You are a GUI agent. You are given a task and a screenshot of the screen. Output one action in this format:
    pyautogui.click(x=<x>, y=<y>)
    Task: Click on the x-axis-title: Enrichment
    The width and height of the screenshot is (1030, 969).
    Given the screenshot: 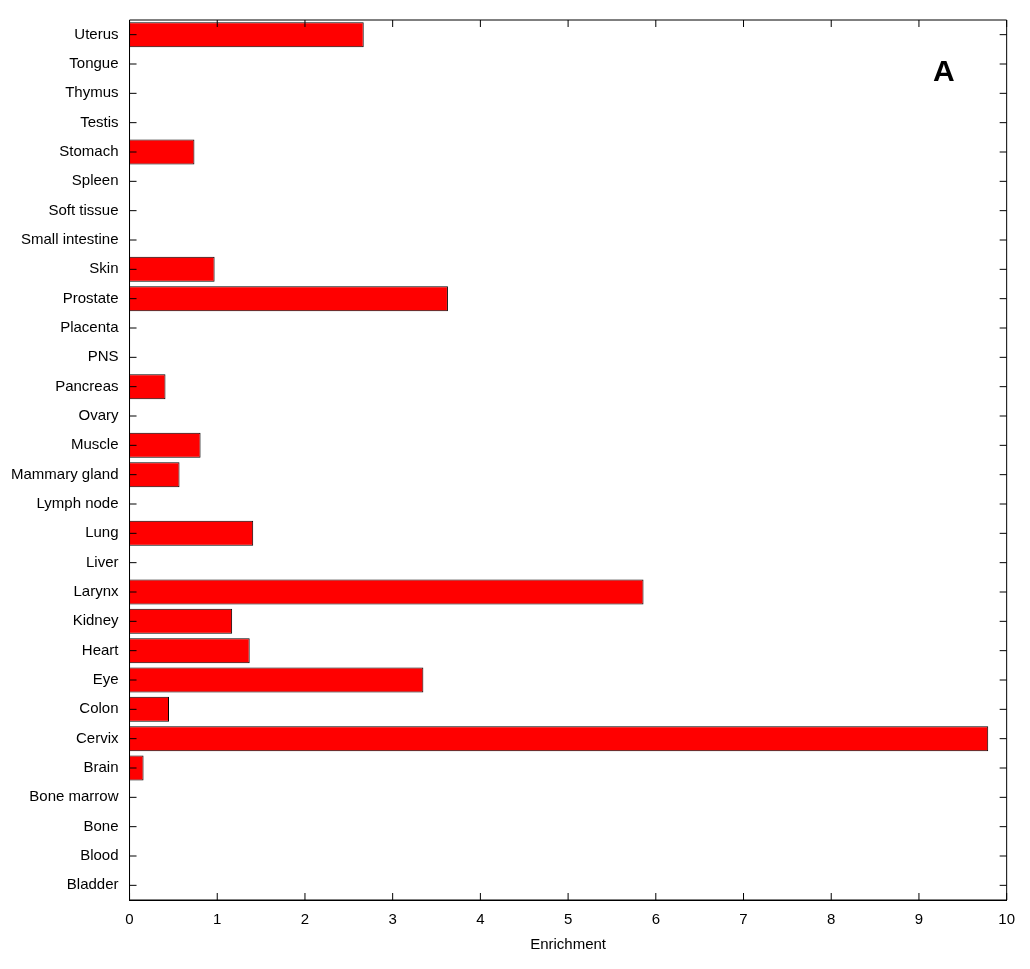 What is the action you would take?
    pyautogui.click(x=568, y=944)
    